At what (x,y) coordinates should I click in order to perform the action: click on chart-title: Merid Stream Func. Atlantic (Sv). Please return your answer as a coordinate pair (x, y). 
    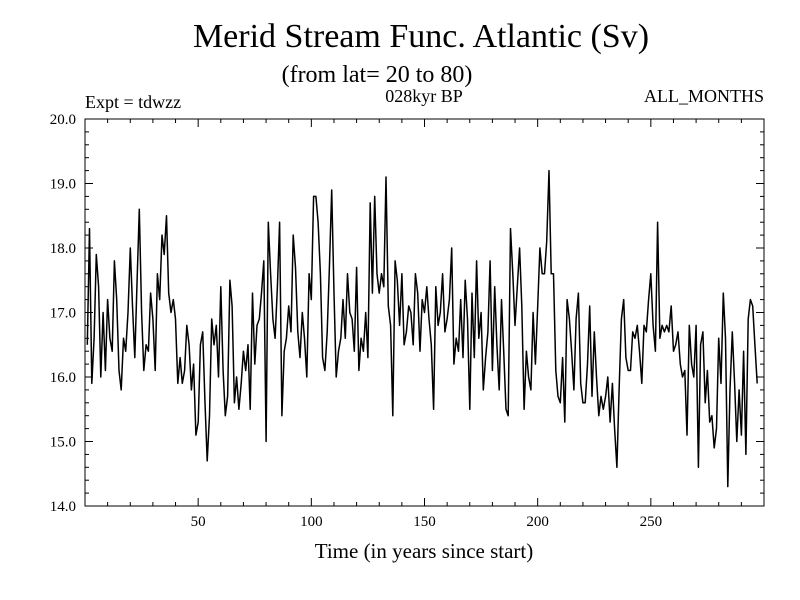
    Looking at the image, I should click on (421, 36).